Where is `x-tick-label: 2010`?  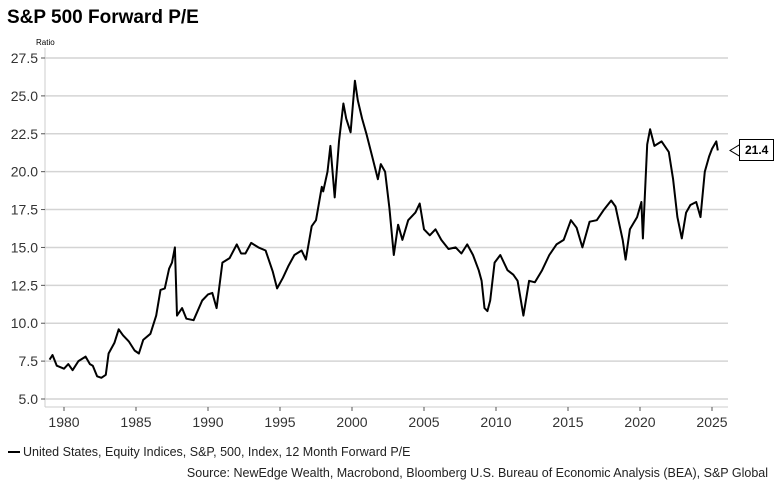
x-tick-label: 2010 is located at coordinates (495, 422).